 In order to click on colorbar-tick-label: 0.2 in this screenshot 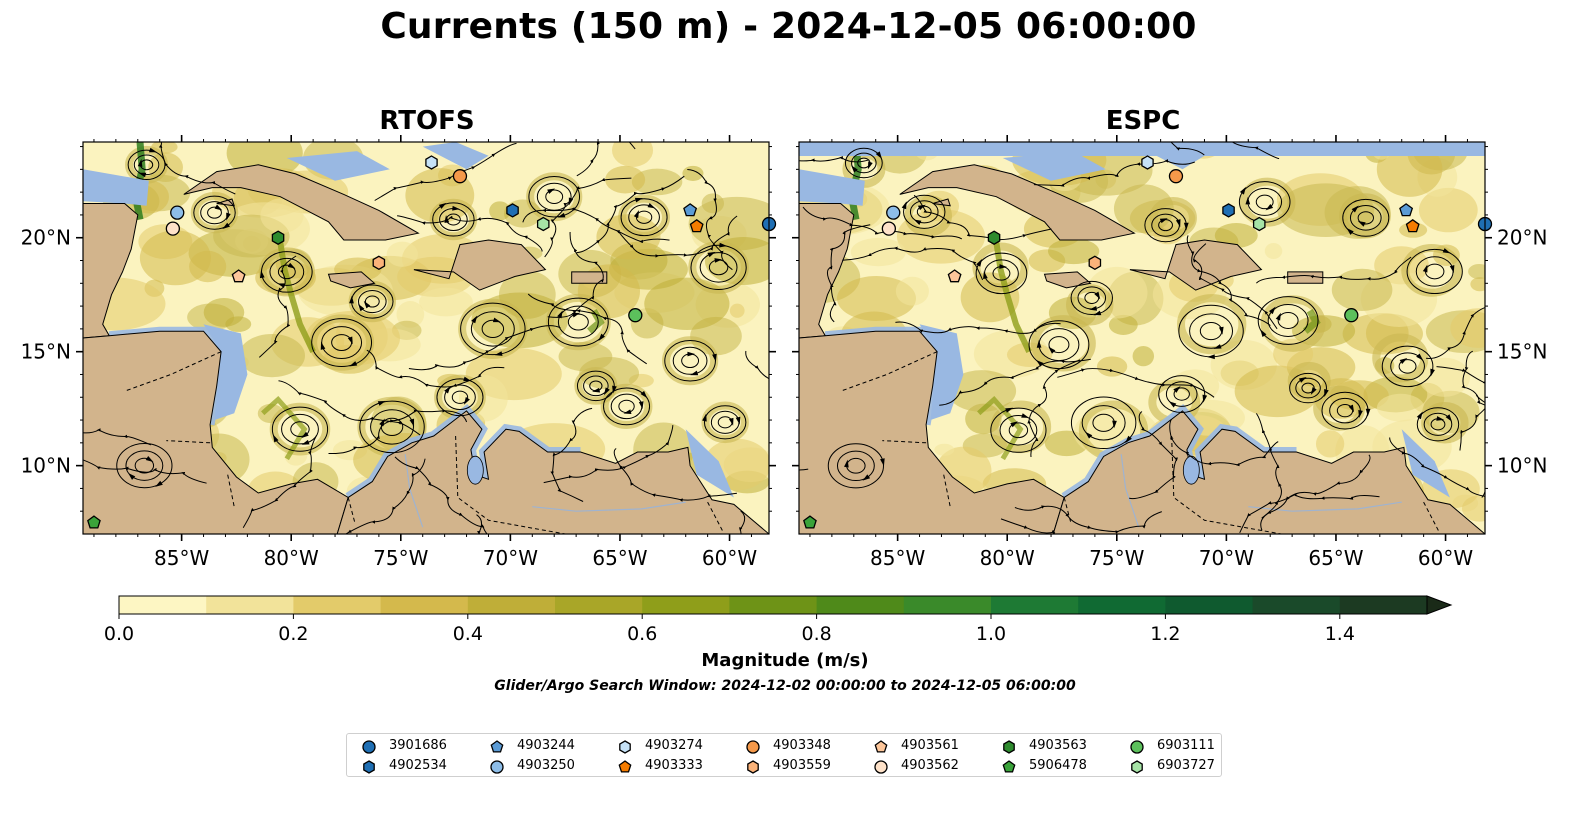, I will do `click(293, 634)`.